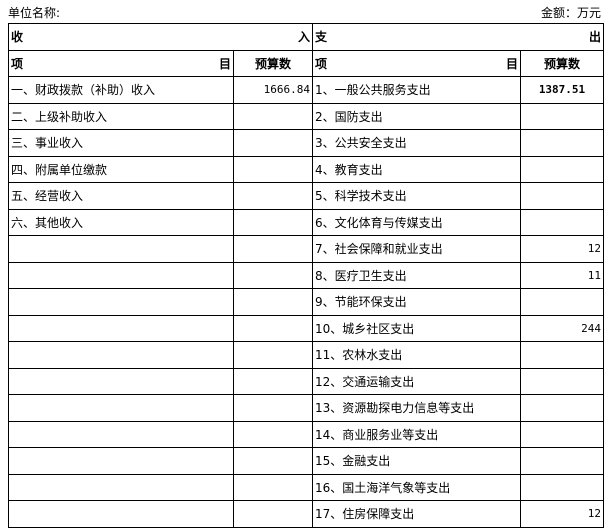  Describe the element at coordinates (416, 514) in the screenshot. I see `expense-item: 17、住房保障支出` at that location.